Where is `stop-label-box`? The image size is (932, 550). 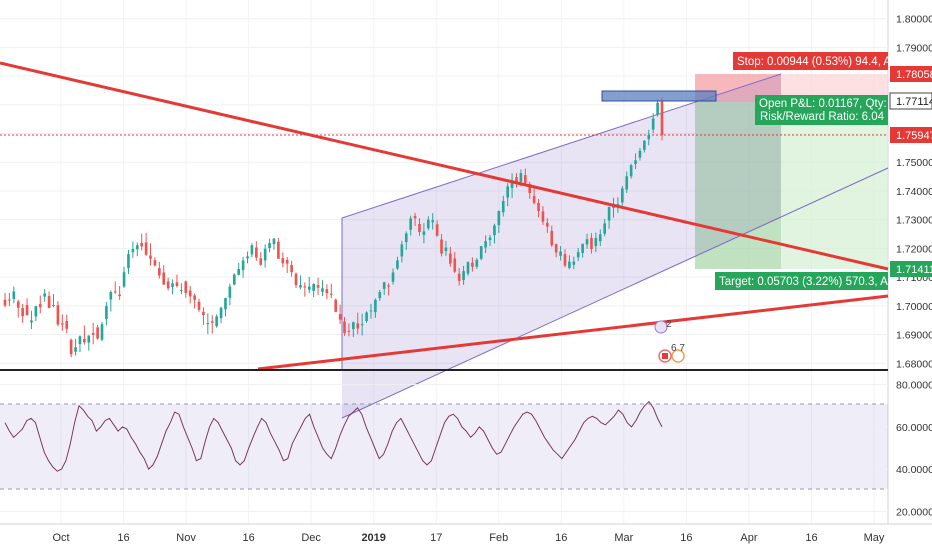
stop-label-box is located at coordinates (810, 61).